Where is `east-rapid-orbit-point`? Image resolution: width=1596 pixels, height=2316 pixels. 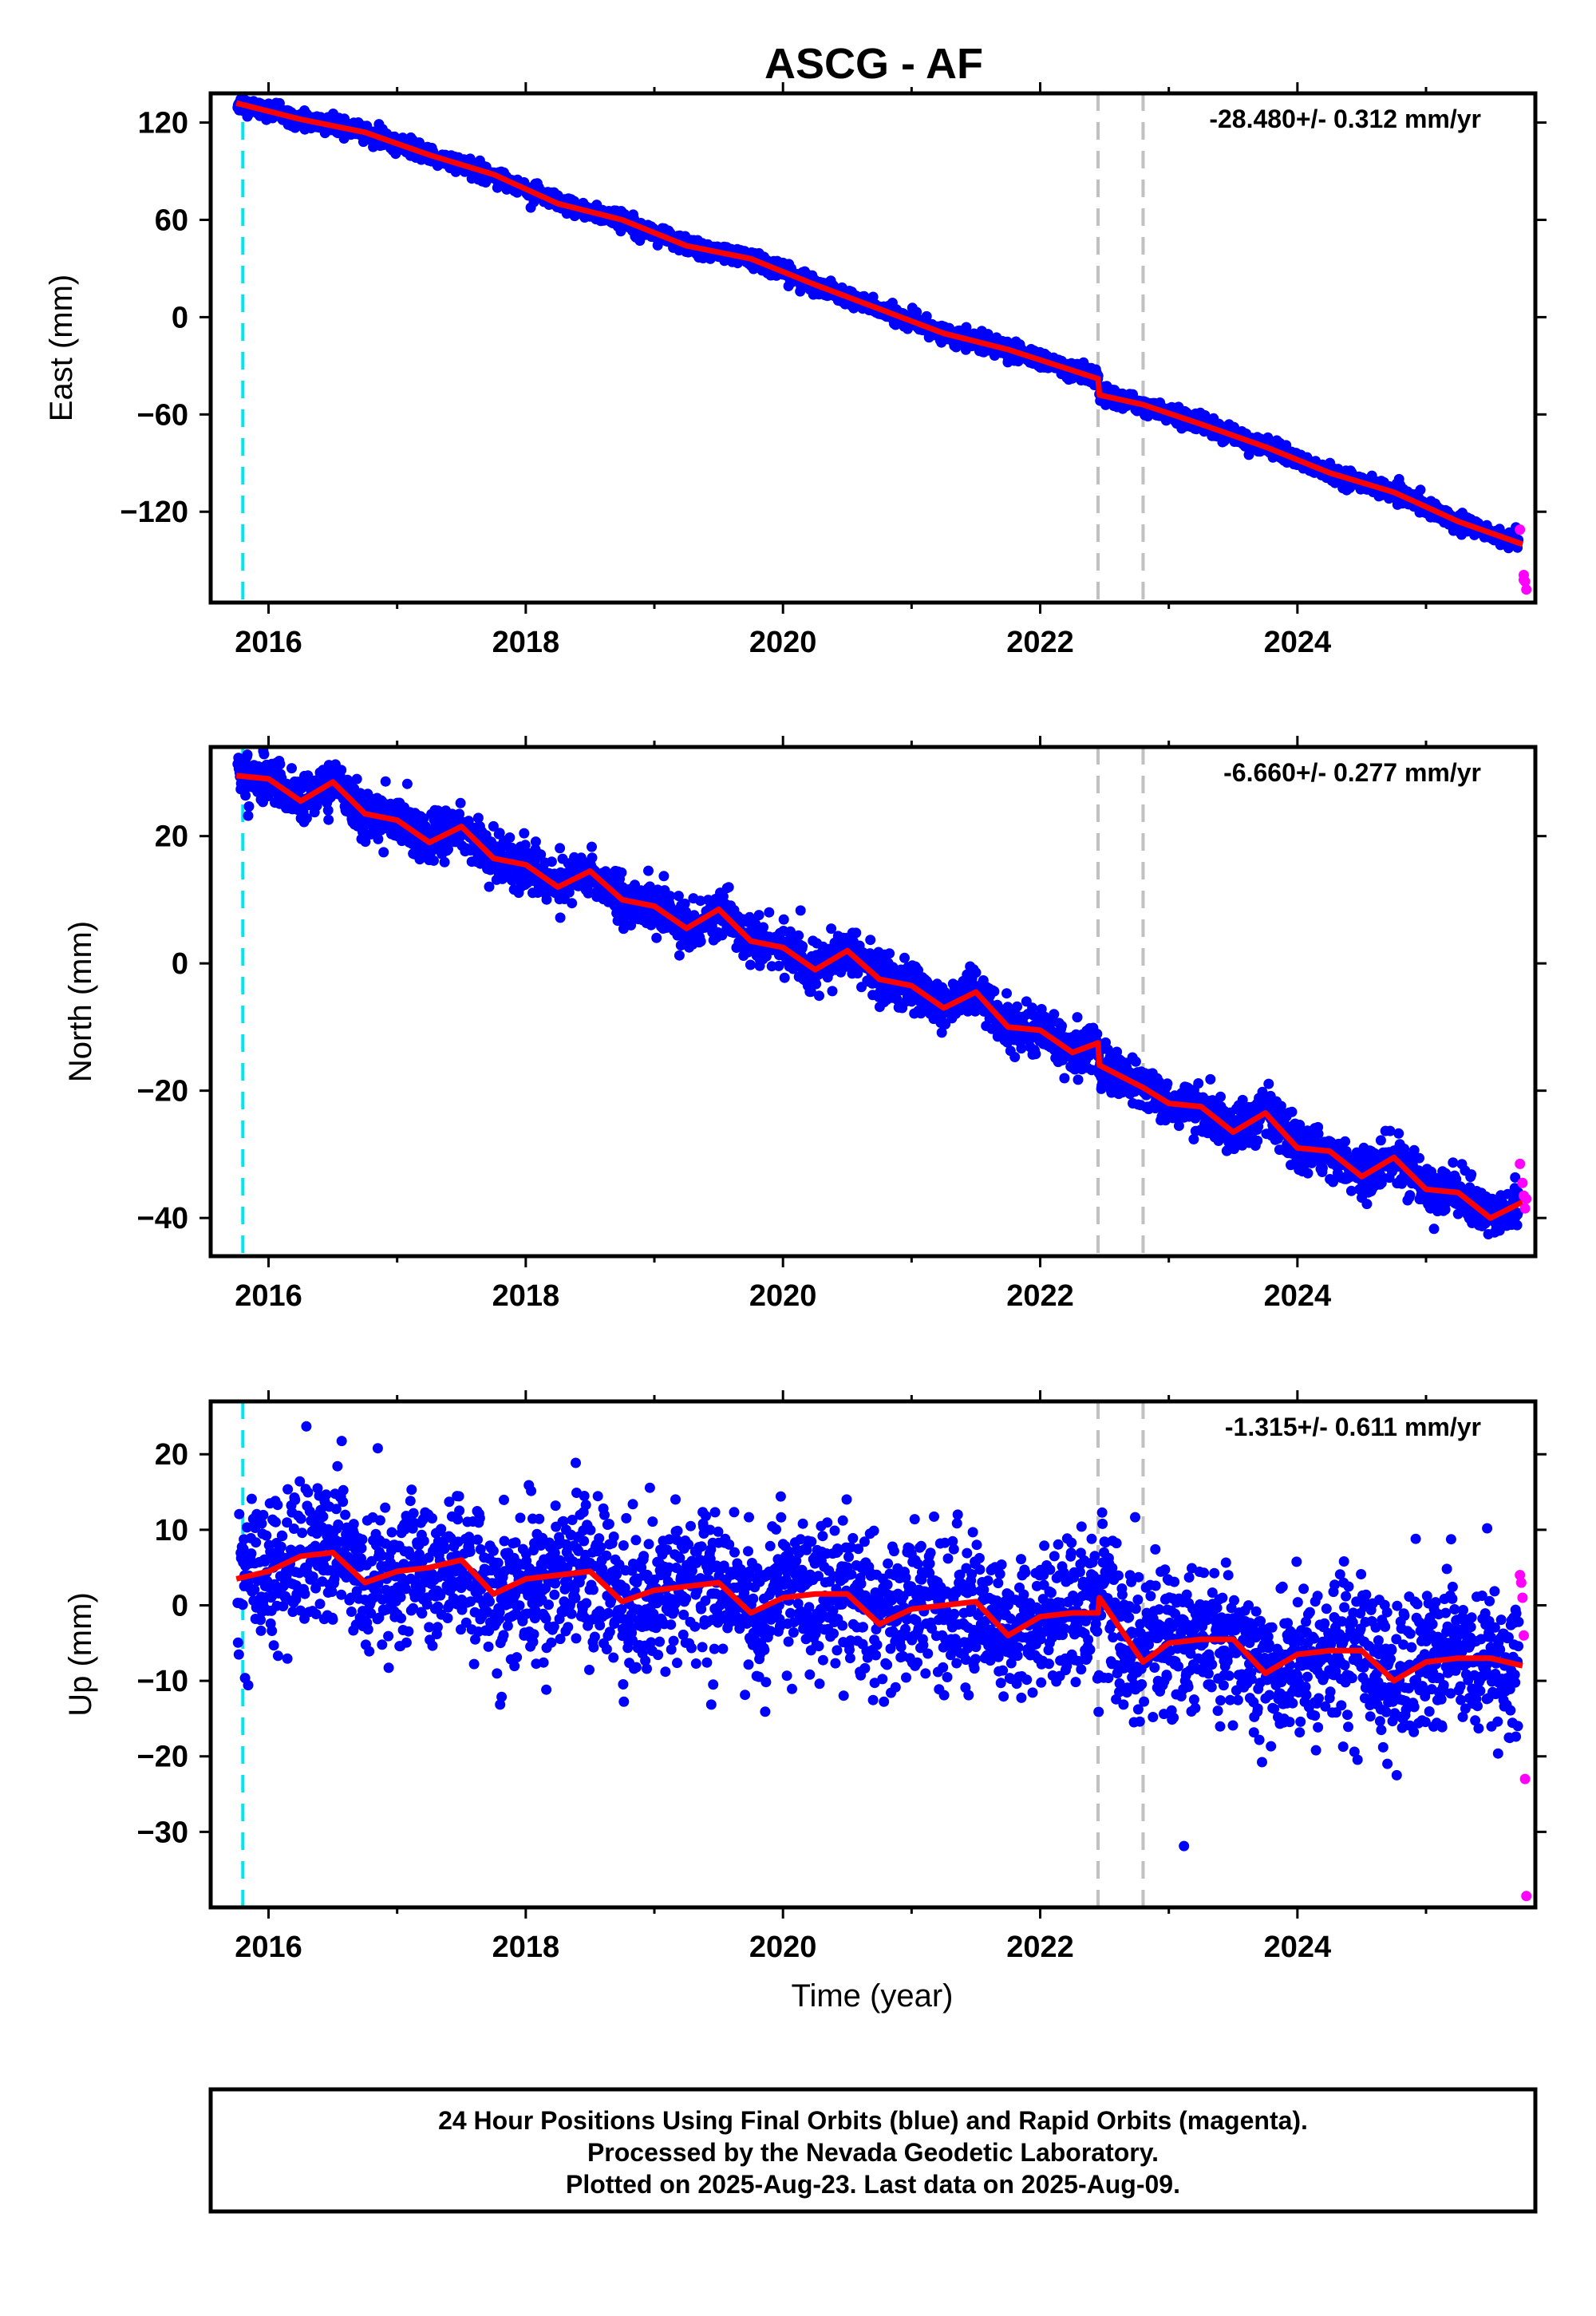
east-rapid-orbit-point is located at coordinates (1520, 530).